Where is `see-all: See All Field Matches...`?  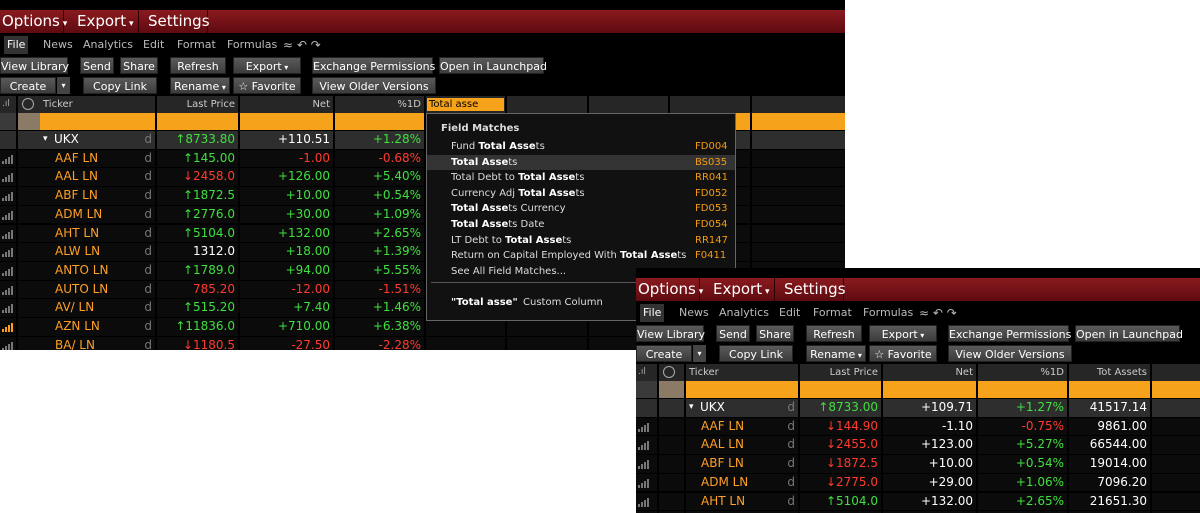
see-all: See All Field Matches... is located at coordinates (509, 271).